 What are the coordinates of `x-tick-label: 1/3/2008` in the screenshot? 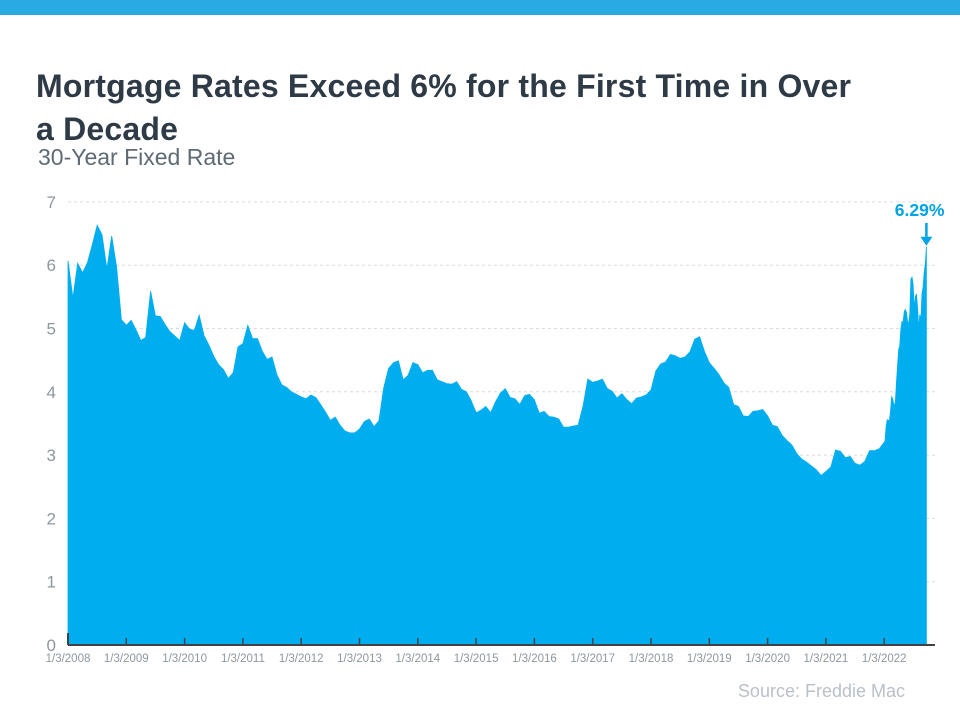 It's located at (68, 659).